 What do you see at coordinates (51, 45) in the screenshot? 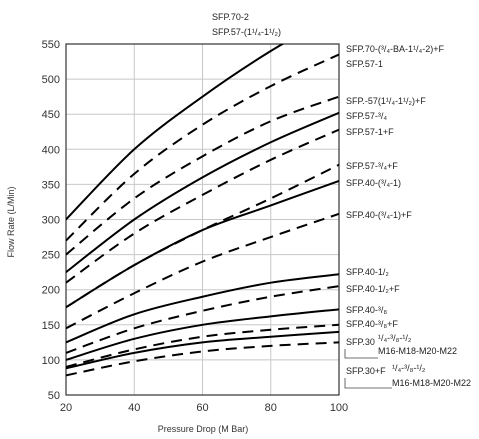
I see `y-tick-label: 550` at bounding box center [51, 45].